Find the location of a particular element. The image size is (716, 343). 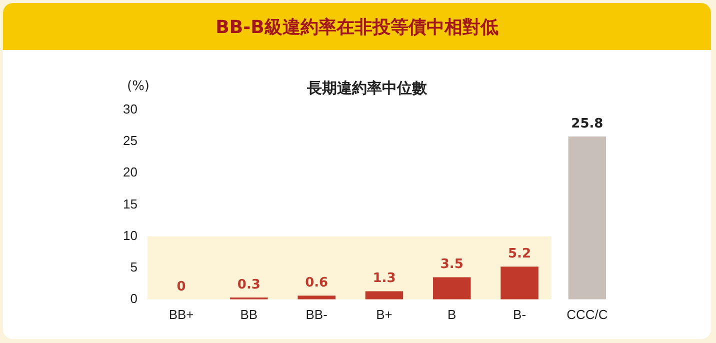

data-label: 0 is located at coordinates (181, 286).